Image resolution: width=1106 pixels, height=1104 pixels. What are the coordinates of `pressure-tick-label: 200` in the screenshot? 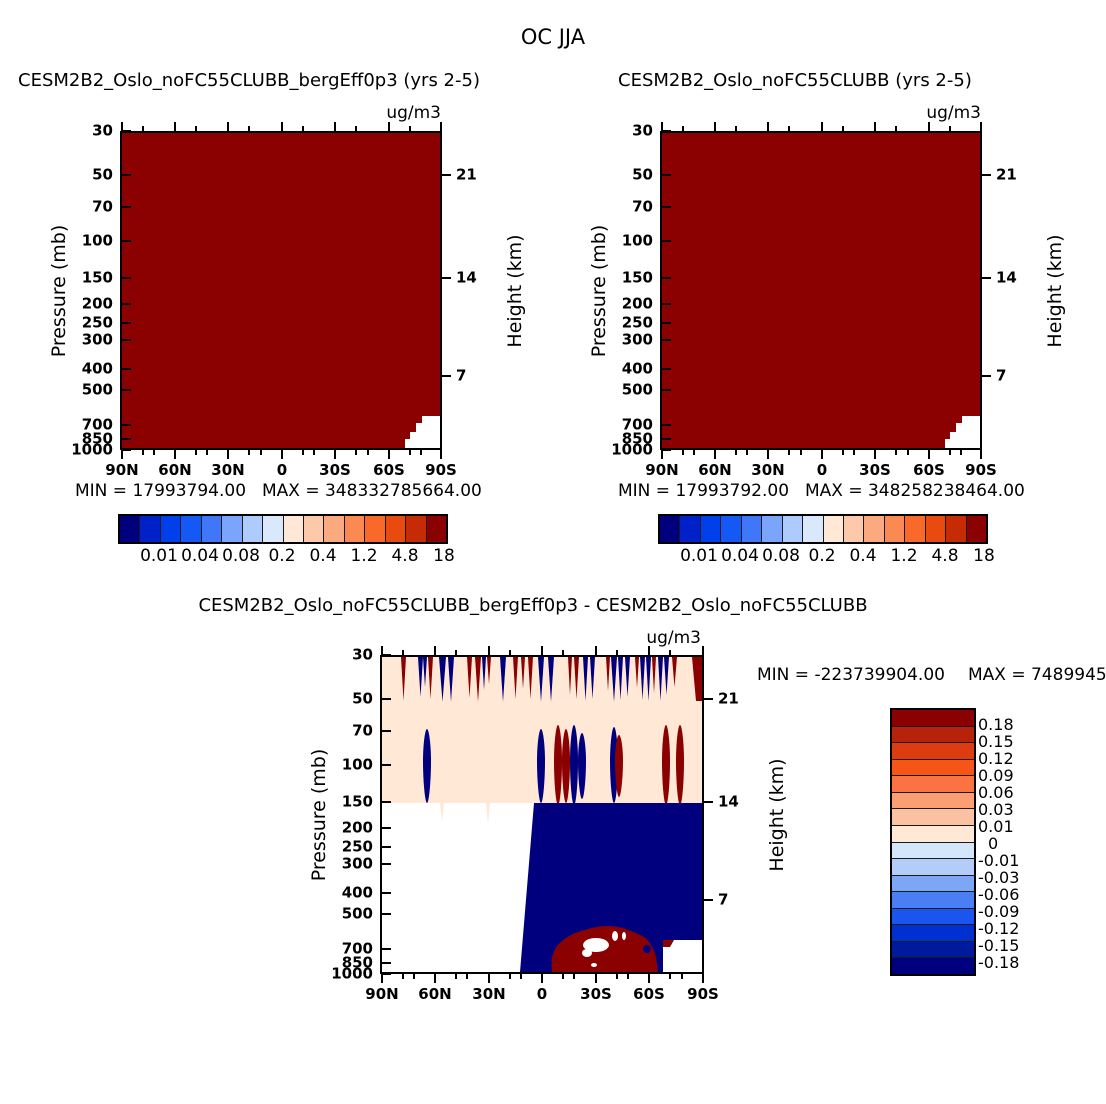 It's located at (97, 303).